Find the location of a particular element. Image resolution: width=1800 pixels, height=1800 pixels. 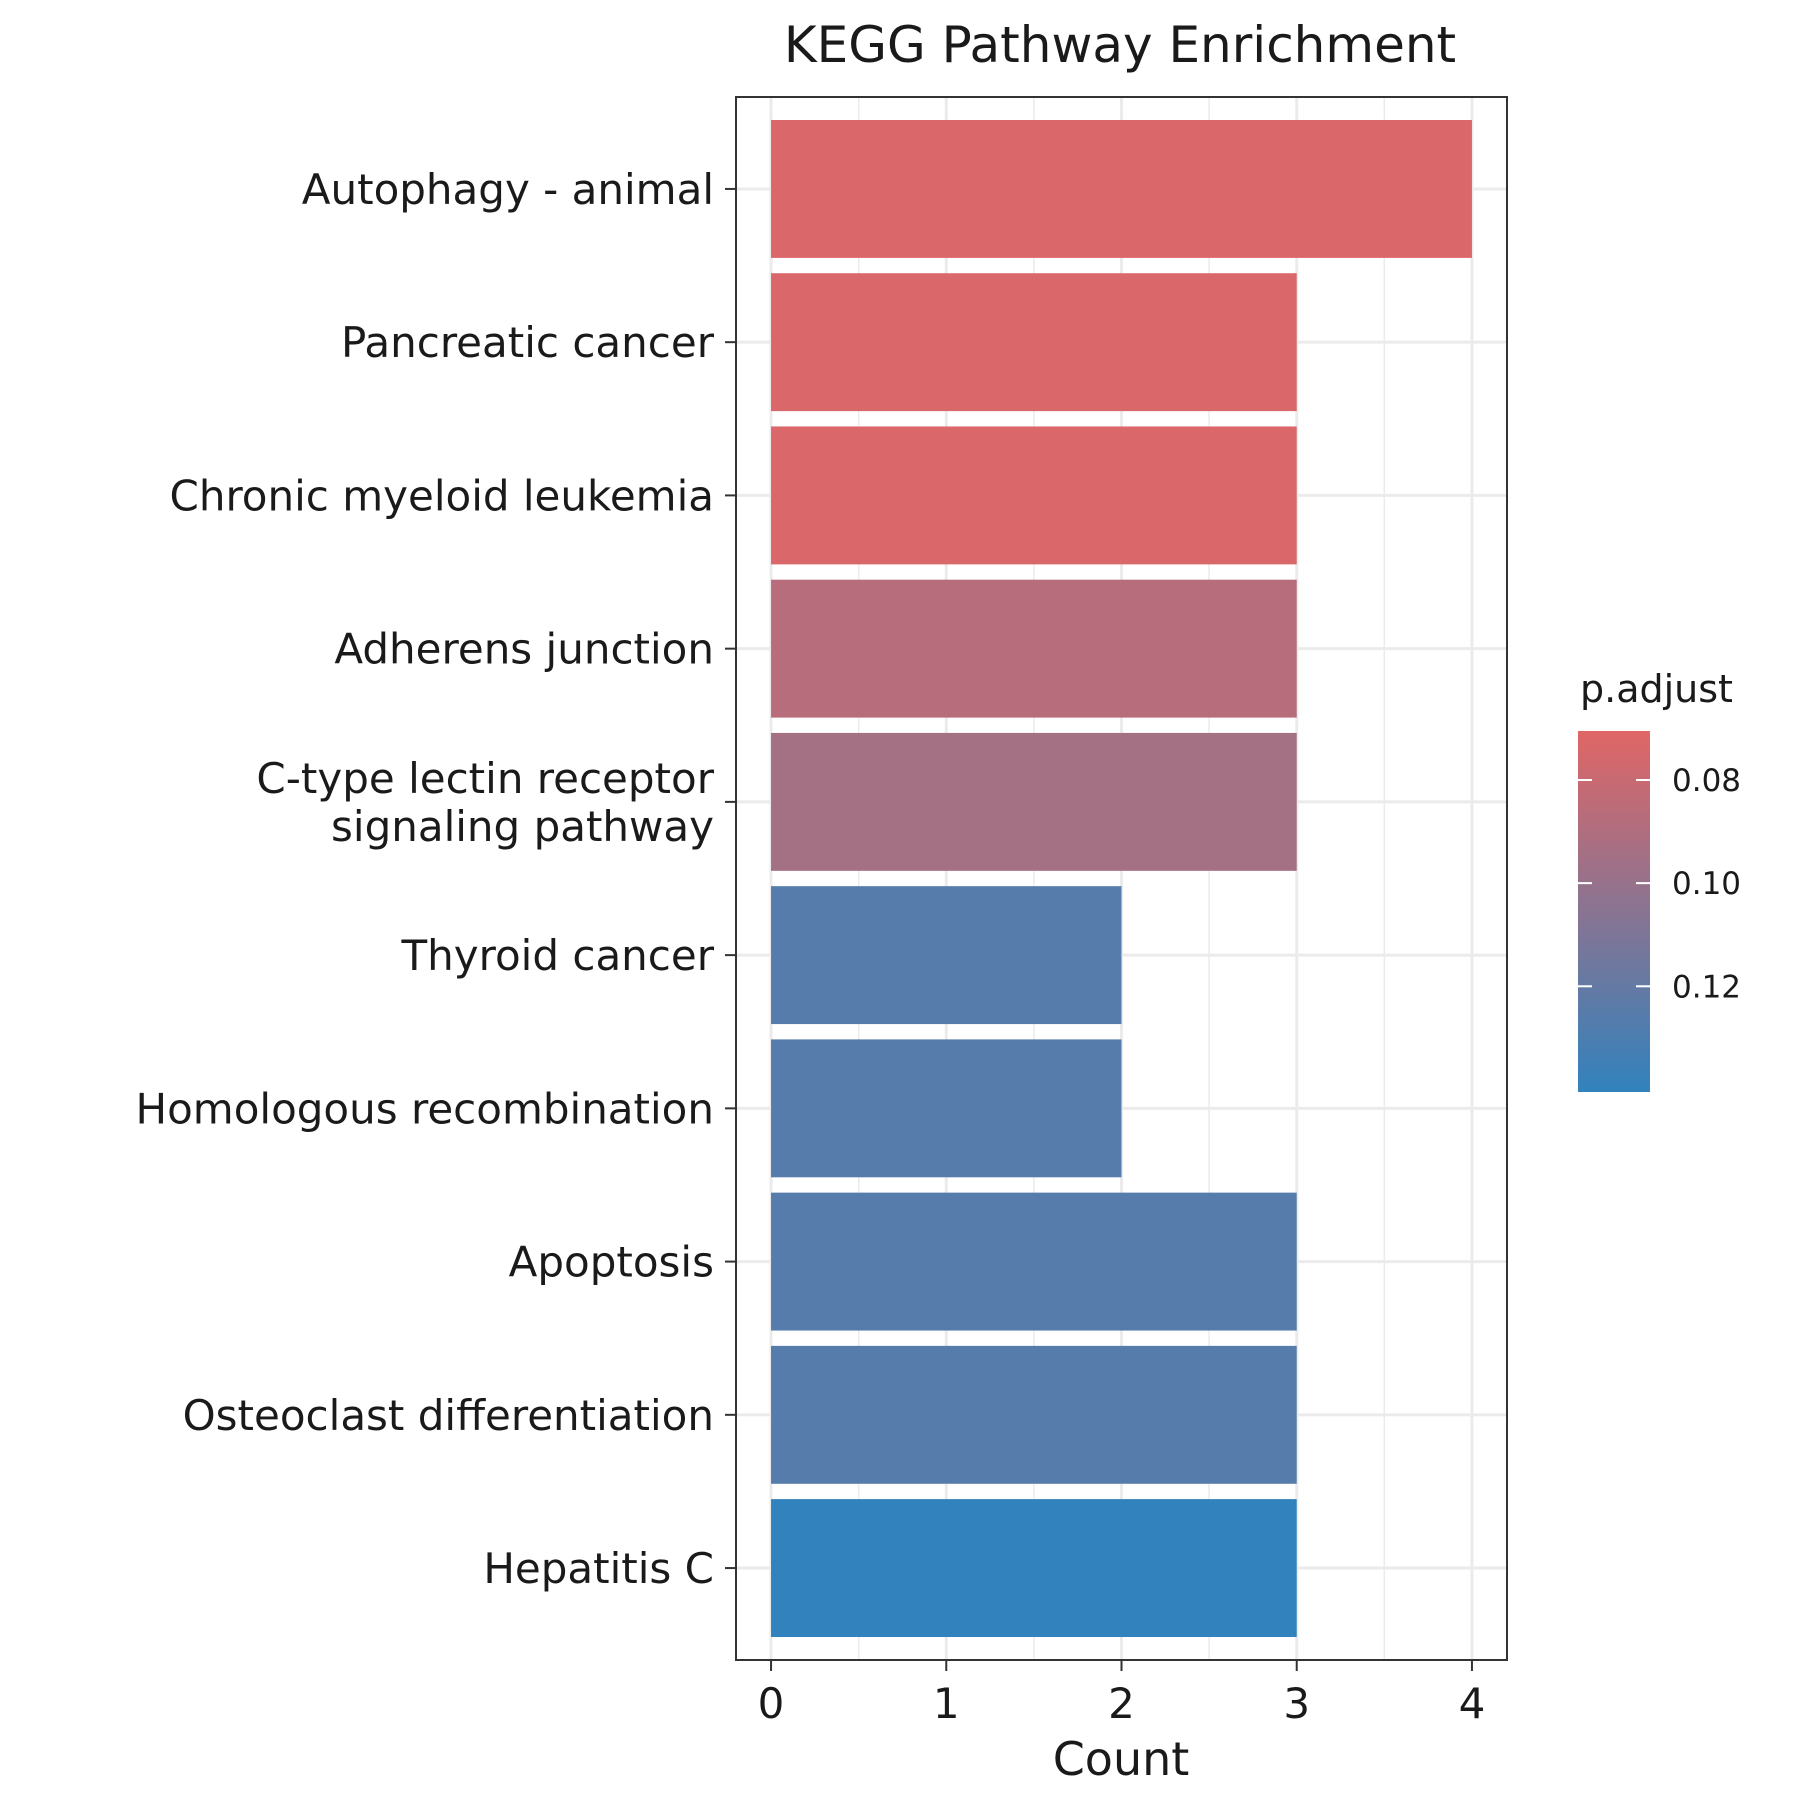

chart-title: KEGG Pathway Enrichment is located at coordinates (1120, 45).